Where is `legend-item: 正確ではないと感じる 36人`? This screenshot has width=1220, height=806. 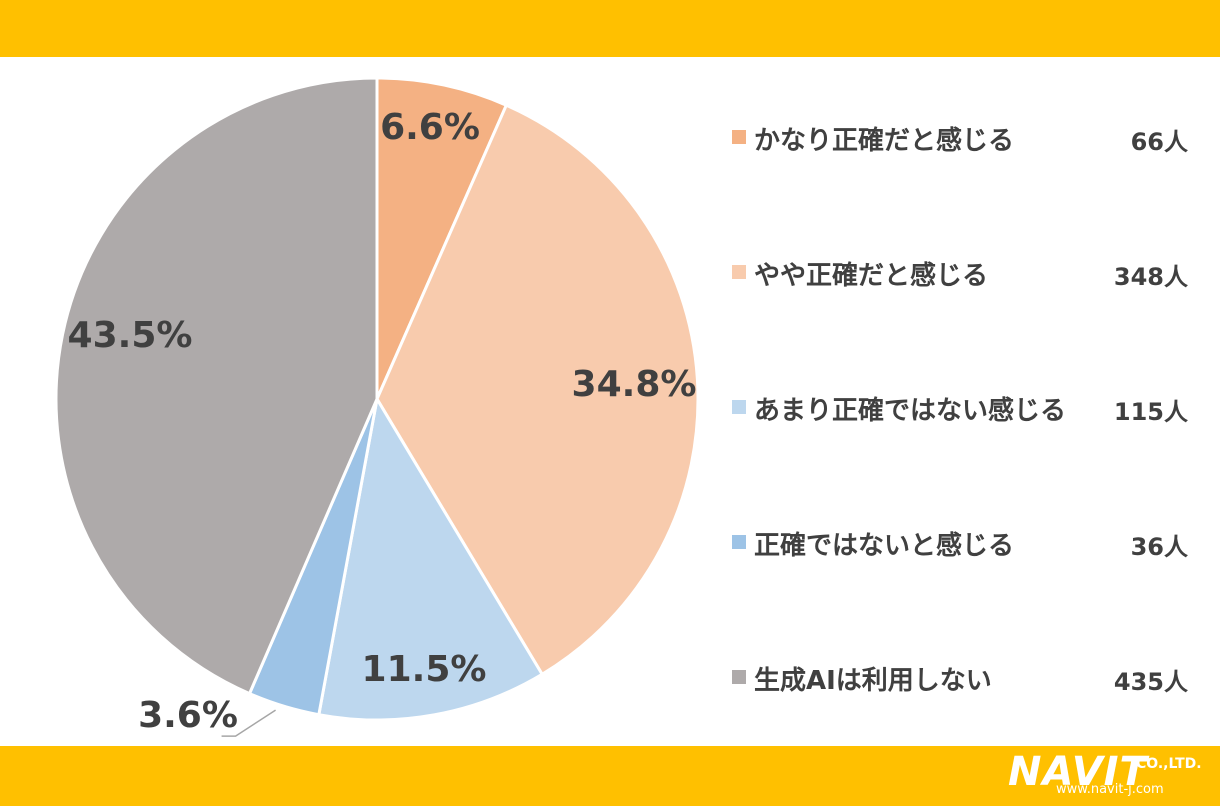
legend-item: 正確ではないと感じる 36人 is located at coordinates (968, 582).